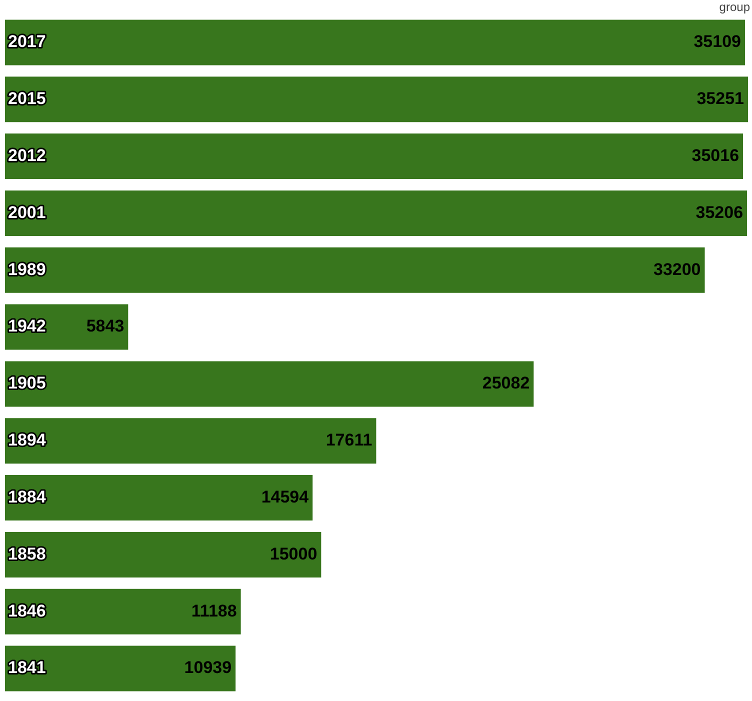  Describe the element at coordinates (285, 496) in the screenshot. I see `data-label: 14594` at that location.